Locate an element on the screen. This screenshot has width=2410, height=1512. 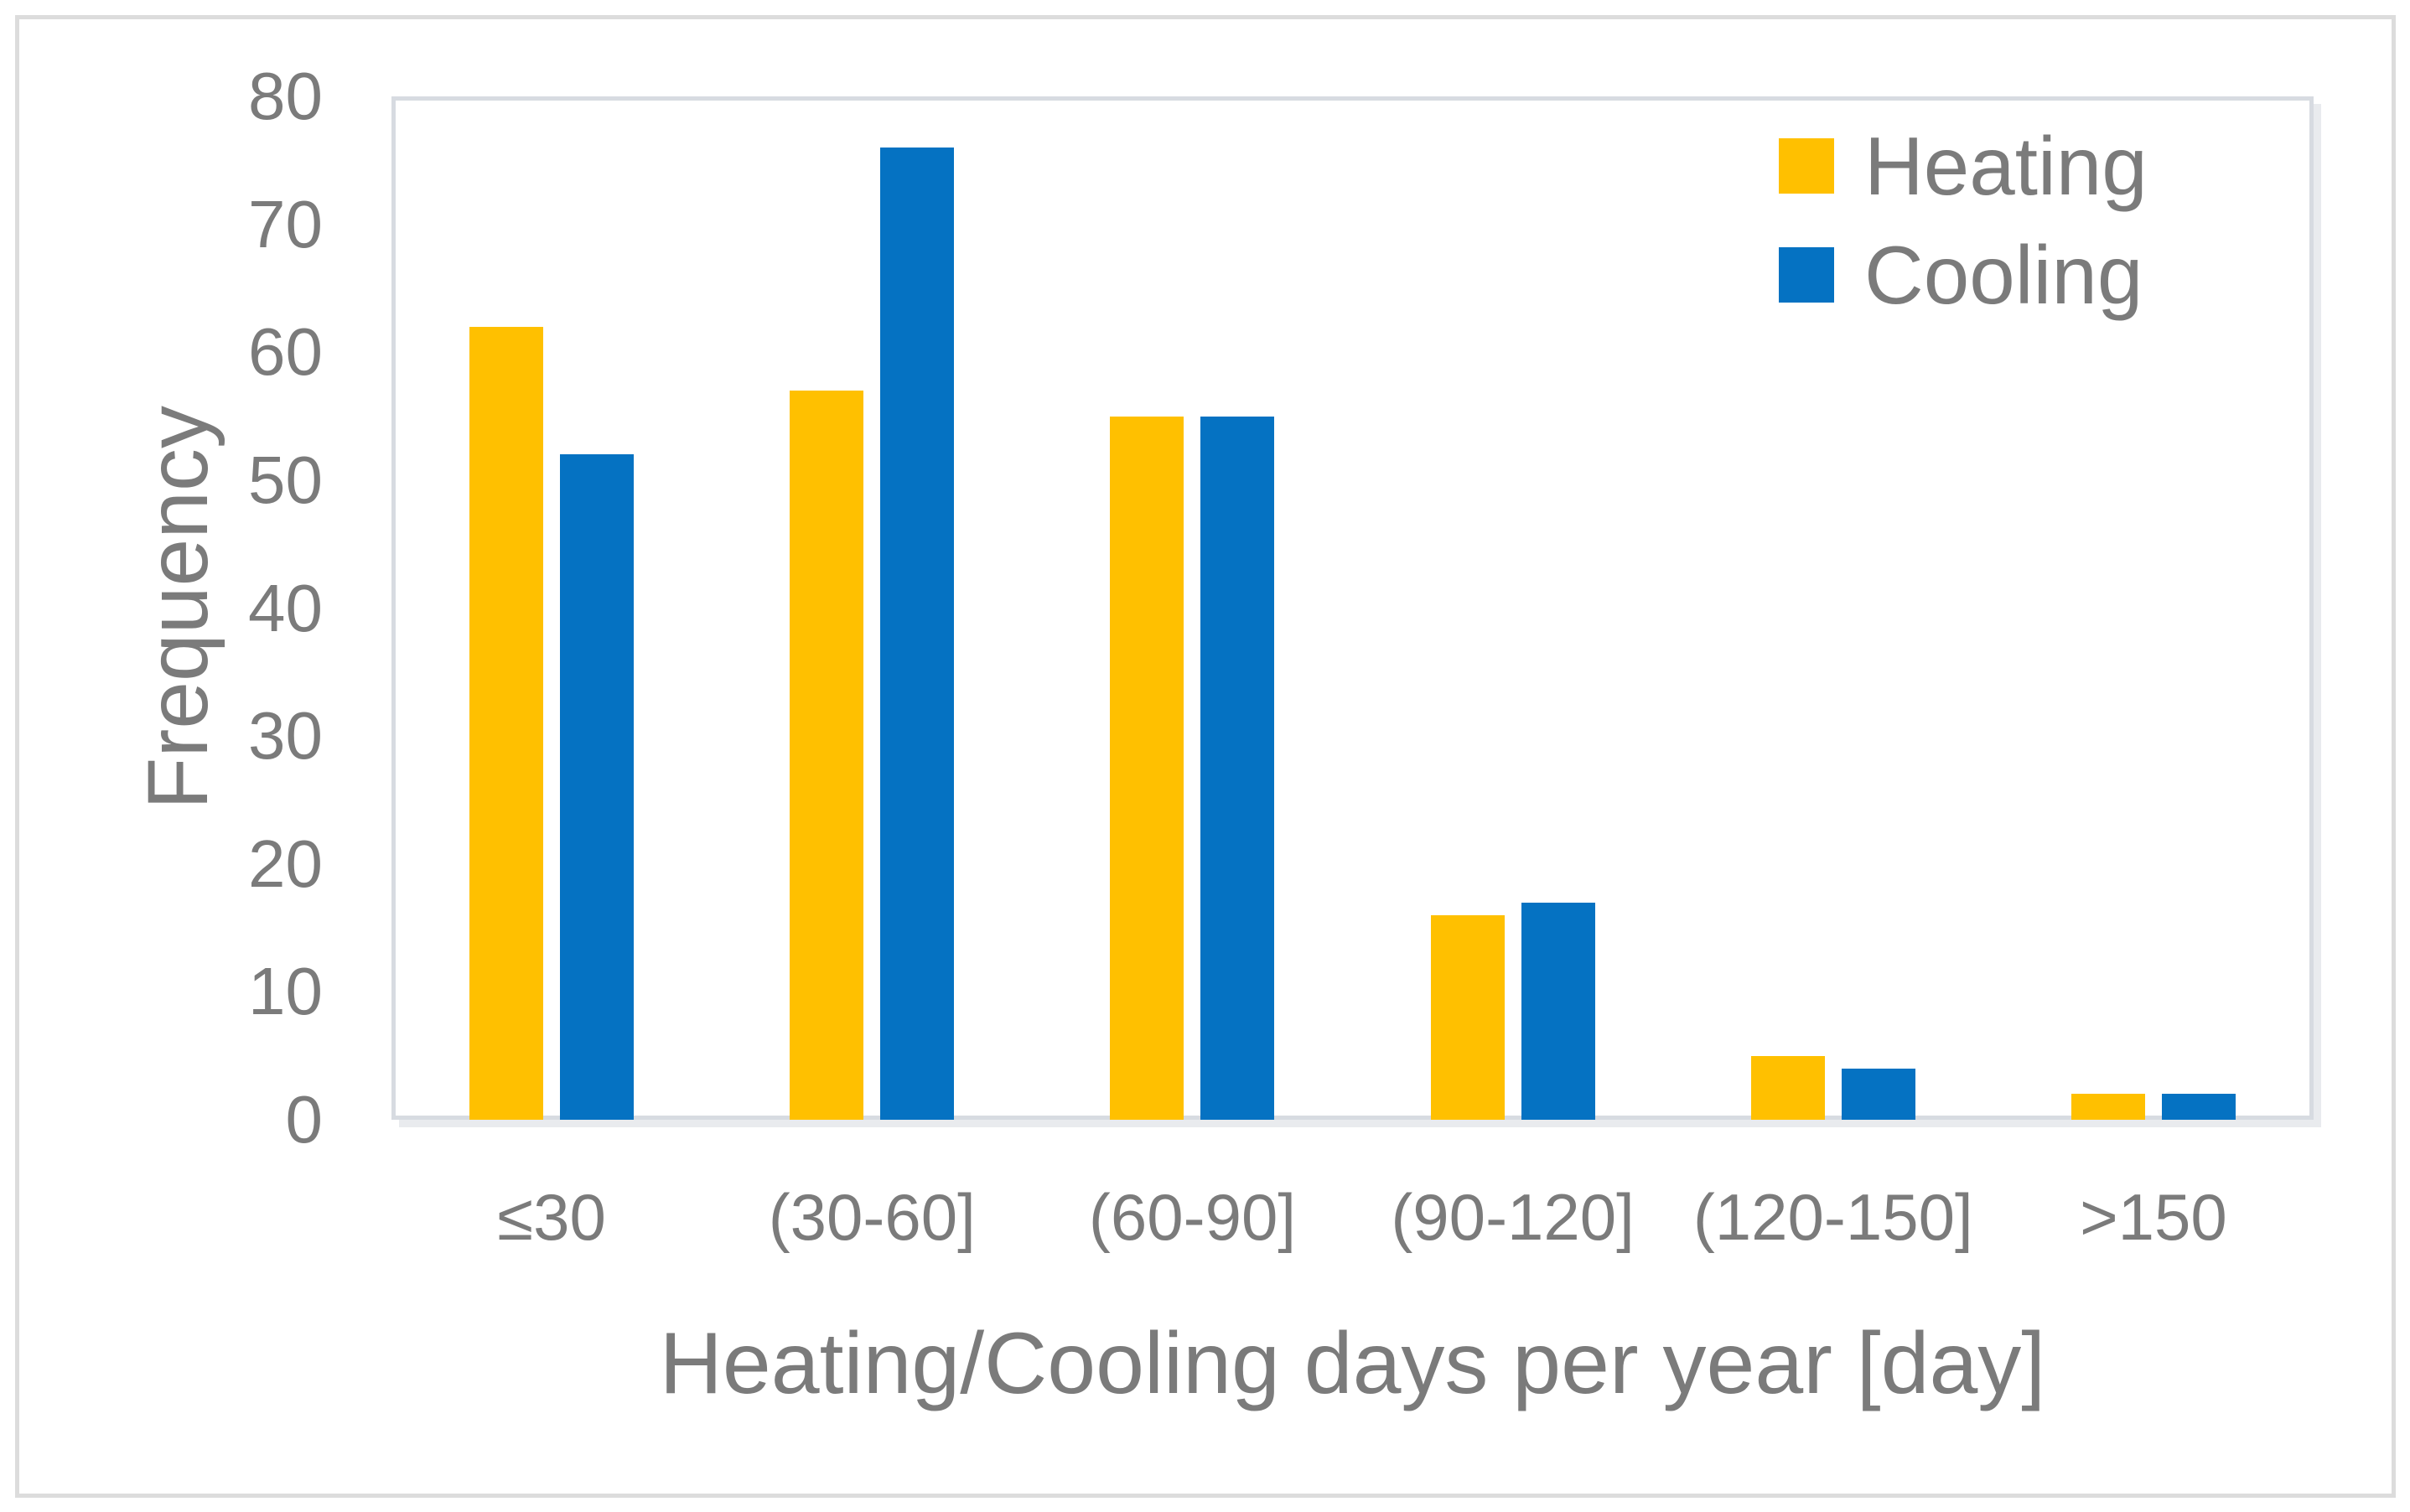
x-tick-label: (60-90] is located at coordinates (1192, 1217).